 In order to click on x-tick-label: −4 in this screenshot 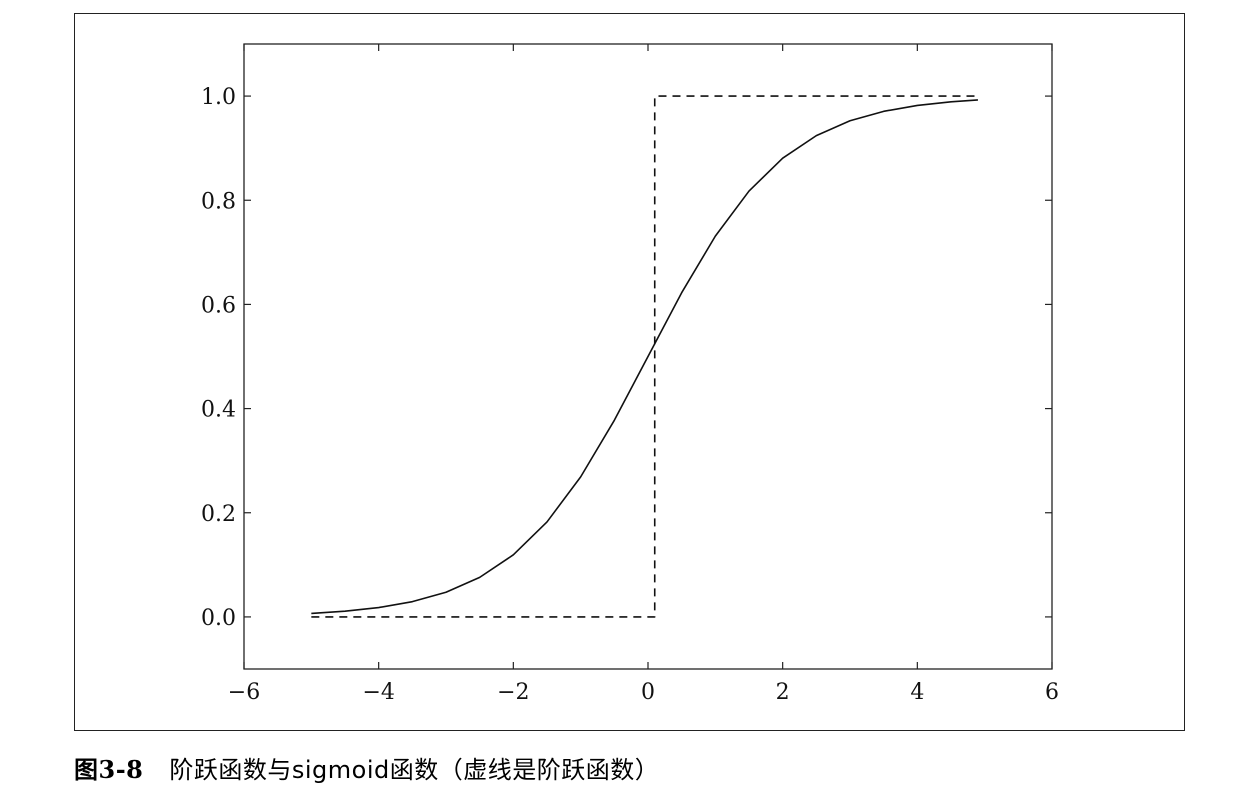, I will do `click(378, 692)`.